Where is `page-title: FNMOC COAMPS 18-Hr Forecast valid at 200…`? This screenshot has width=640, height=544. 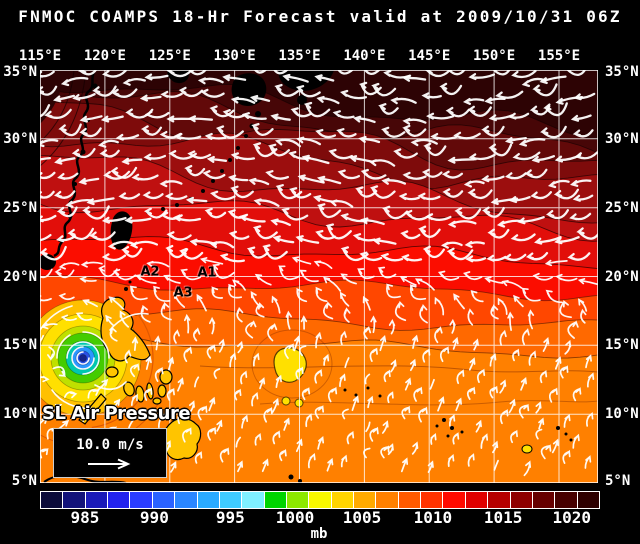 page-title: FNMOC COAMPS 18-Hr Forecast valid at 200… is located at coordinates (320, 16).